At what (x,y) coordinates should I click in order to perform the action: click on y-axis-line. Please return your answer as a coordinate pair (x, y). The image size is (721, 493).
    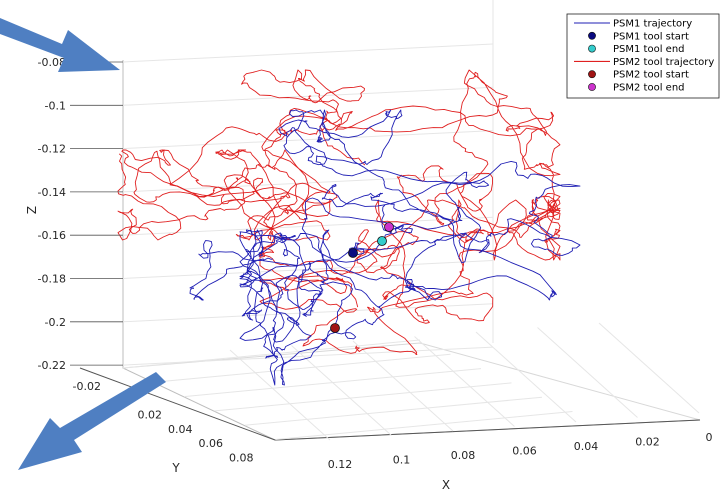
    Looking at the image, I should click on (177, 404).